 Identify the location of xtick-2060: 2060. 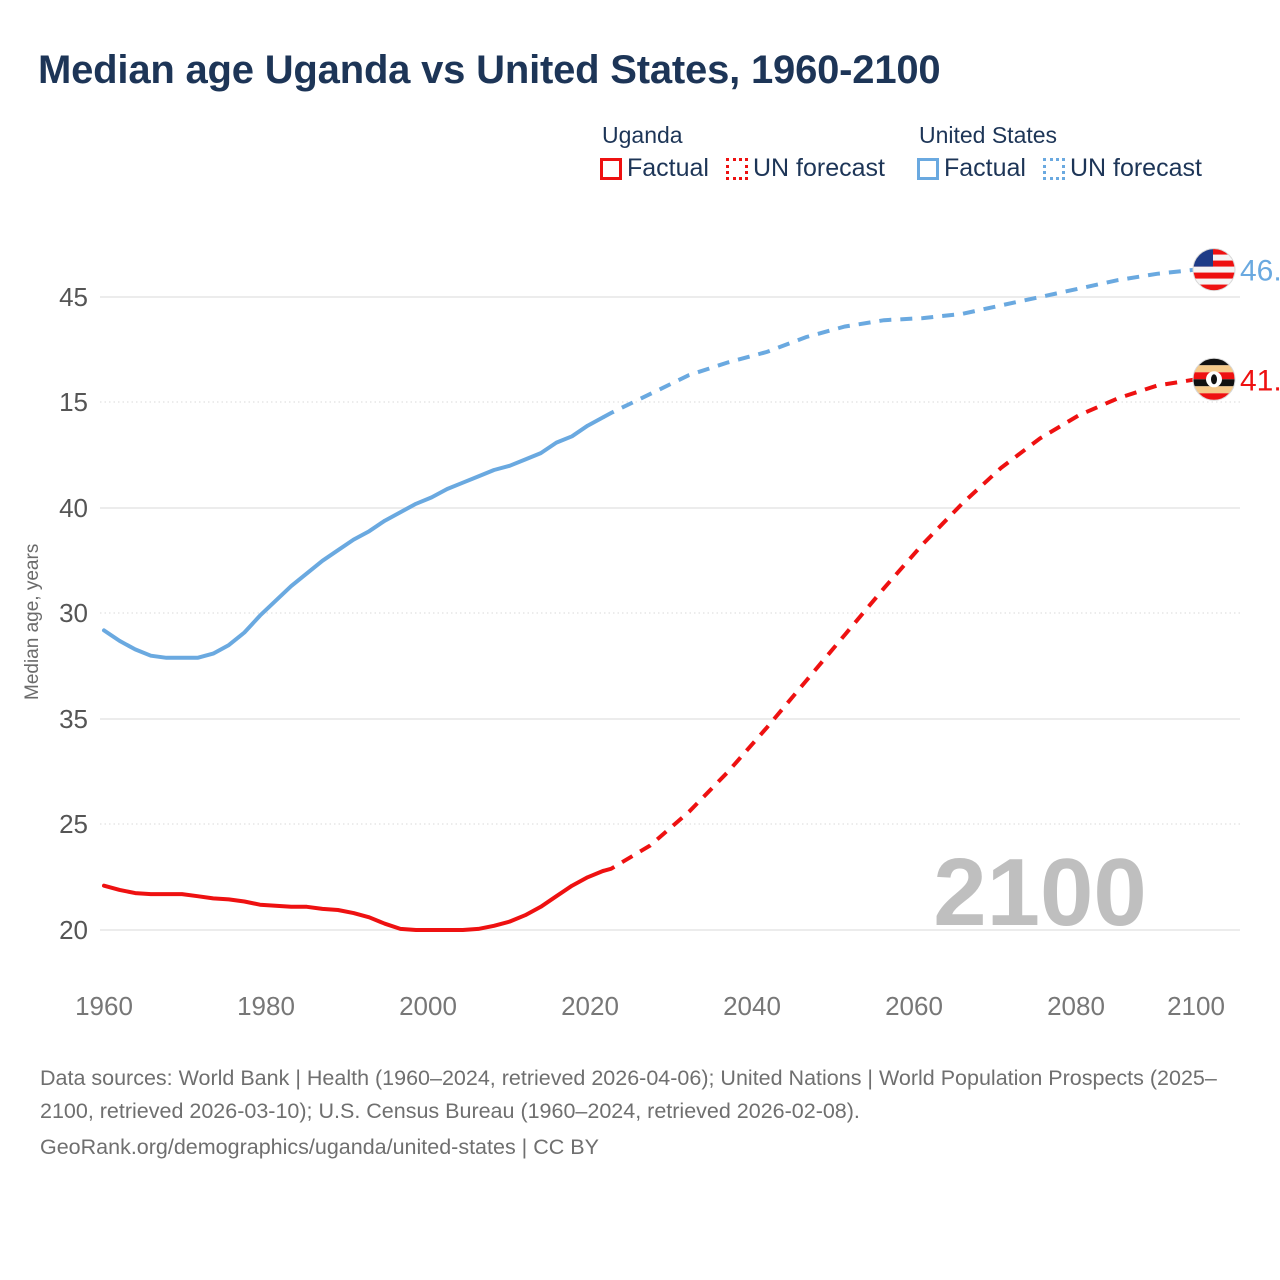
(914, 1006).